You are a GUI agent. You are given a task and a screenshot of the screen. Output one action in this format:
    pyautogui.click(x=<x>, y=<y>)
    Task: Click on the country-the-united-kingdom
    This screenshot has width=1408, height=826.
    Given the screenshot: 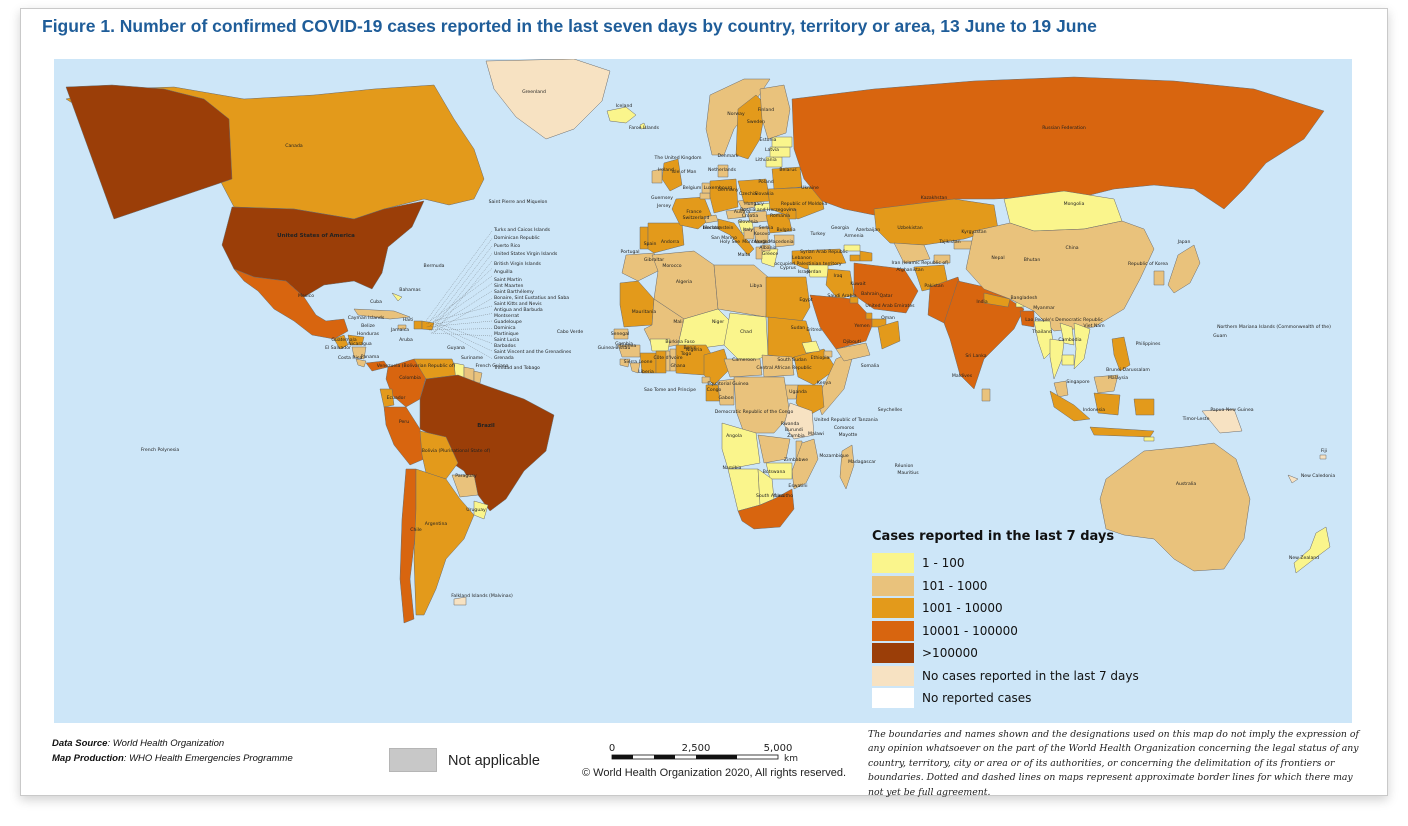 What is the action you would take?
    pyautogui.click(x=672, y=175)
    